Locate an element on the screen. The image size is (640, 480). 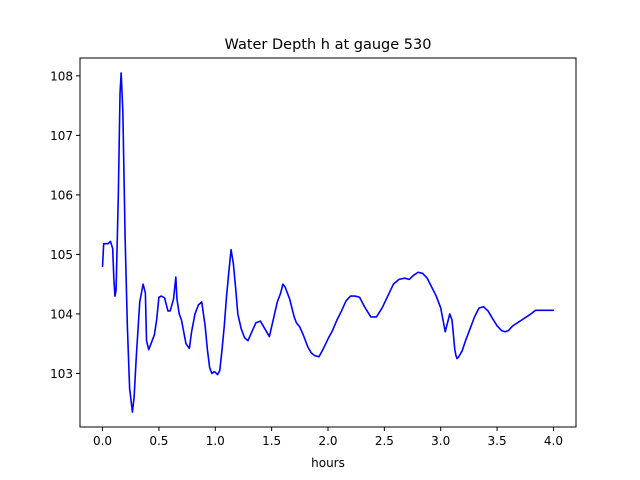
y-tick-label: 106 is located at coordinates (61, 195).